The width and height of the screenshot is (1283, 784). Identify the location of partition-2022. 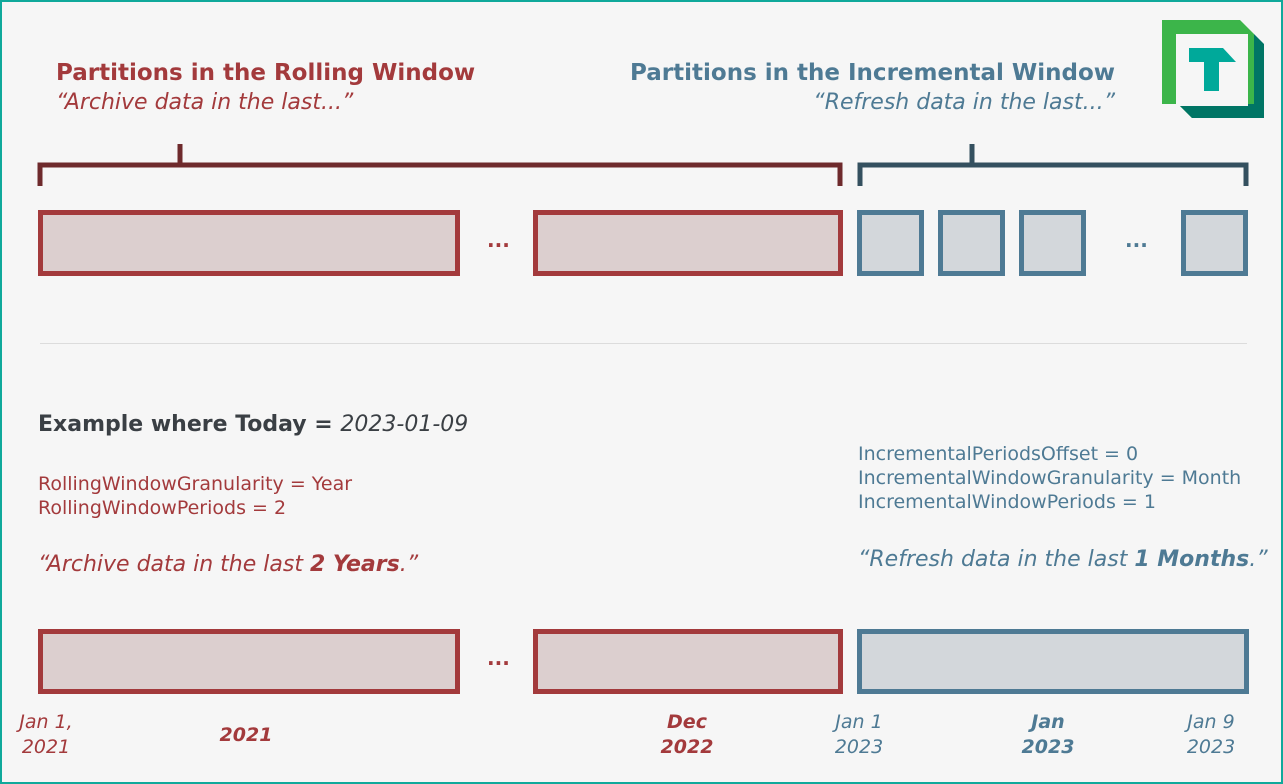
(688, 661).